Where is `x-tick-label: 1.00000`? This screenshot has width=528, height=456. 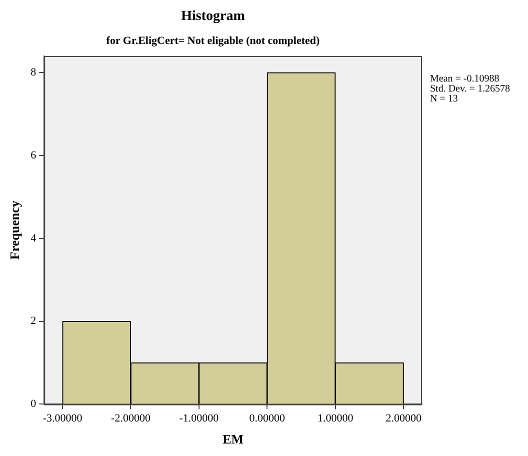 x-tick-label: 1.00000 is located at coordinates (335, 418).